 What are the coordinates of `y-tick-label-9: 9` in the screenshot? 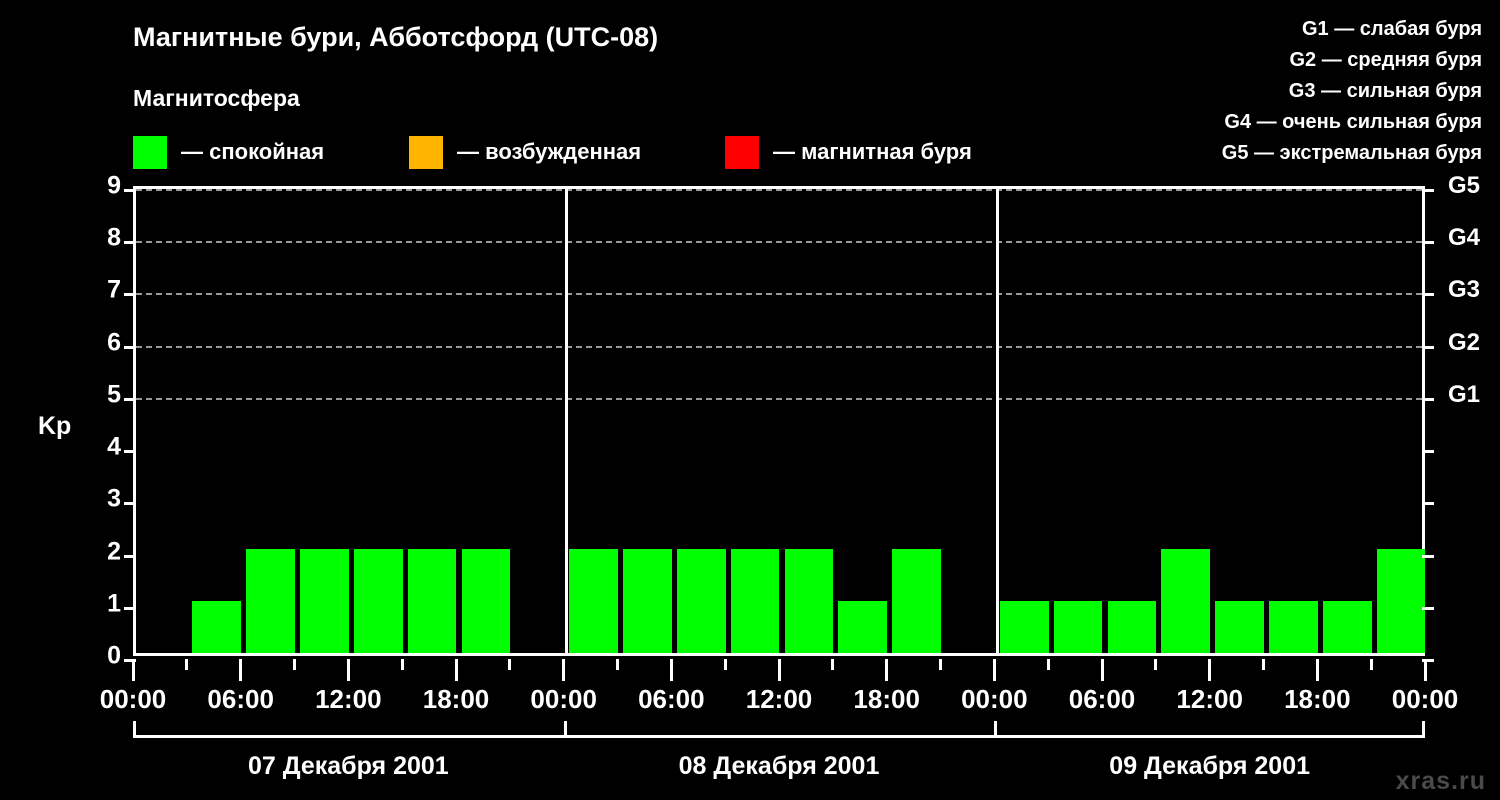 It's located at (114, 185).